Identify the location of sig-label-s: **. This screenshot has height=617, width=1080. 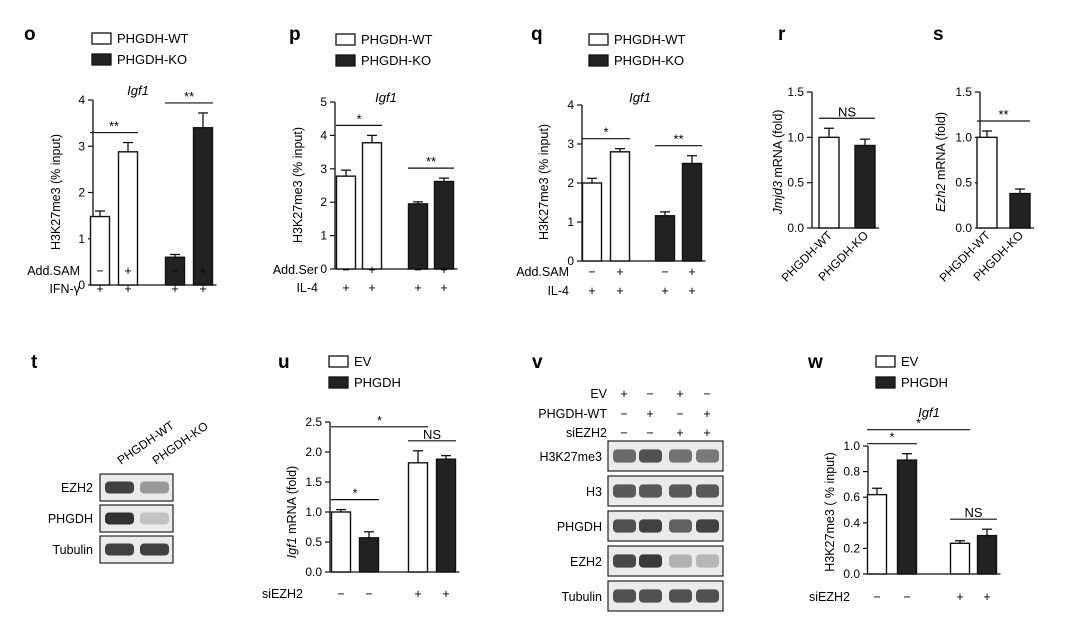
(1003, 114).